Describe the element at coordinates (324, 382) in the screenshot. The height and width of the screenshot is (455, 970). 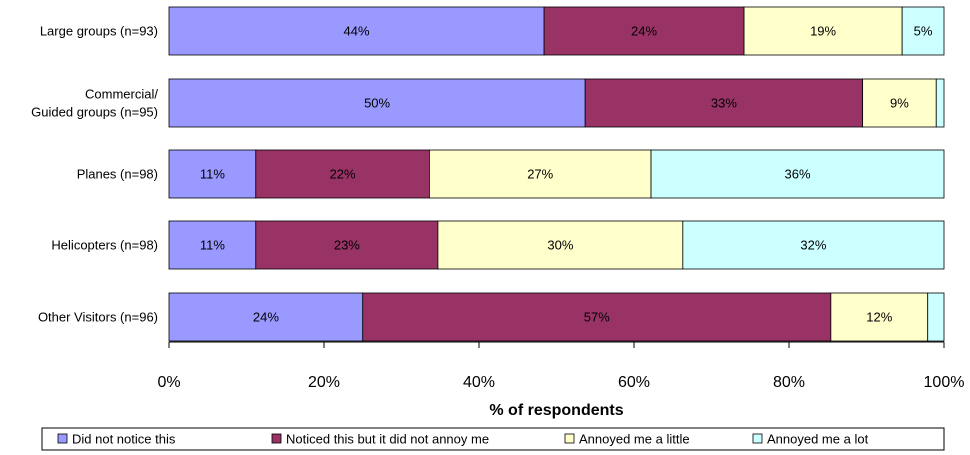
I see `x-tick-label: 20%` at that location.